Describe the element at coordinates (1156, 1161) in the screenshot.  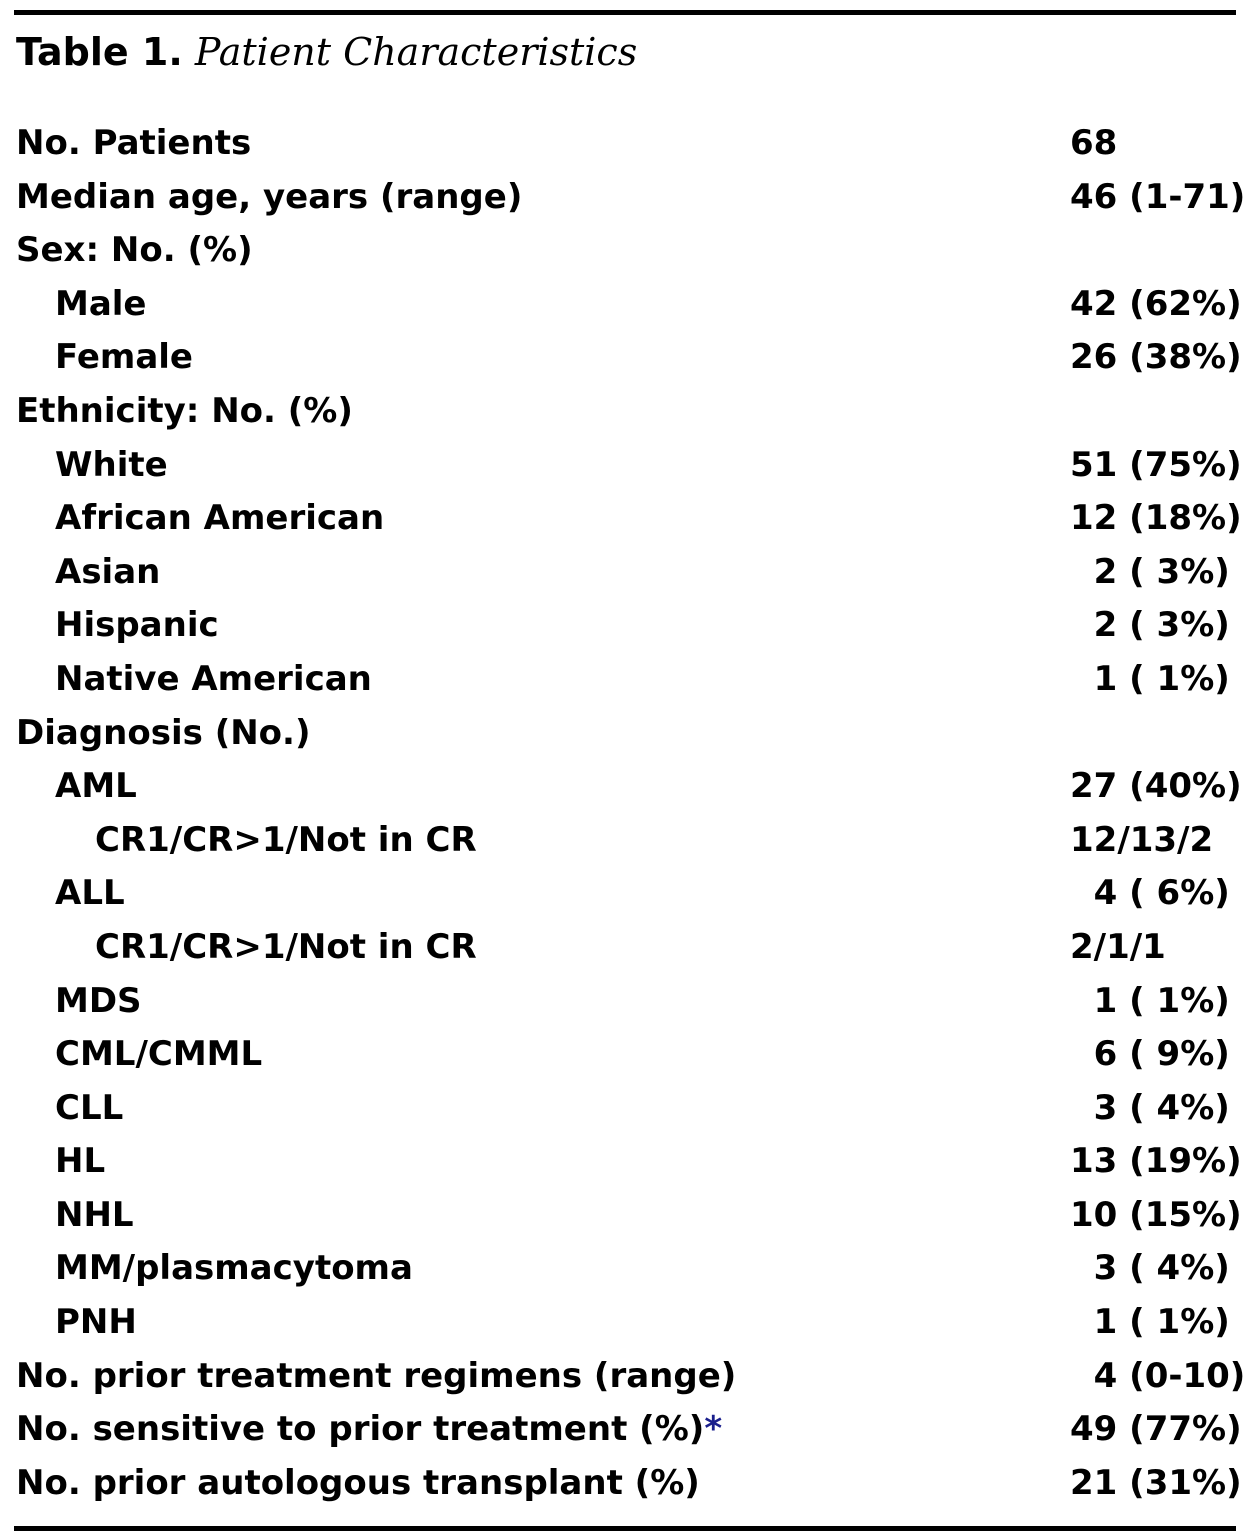
I see `row-value: 13 (19%)` at that location.